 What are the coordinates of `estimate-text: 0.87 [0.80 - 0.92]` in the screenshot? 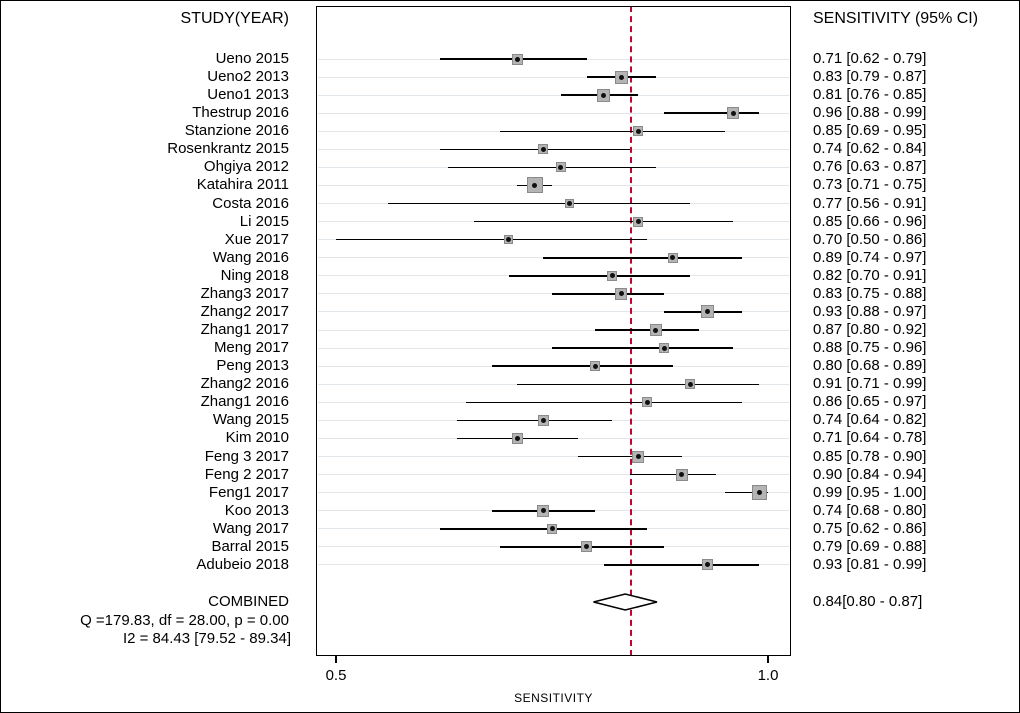 It's located at (870, 330).